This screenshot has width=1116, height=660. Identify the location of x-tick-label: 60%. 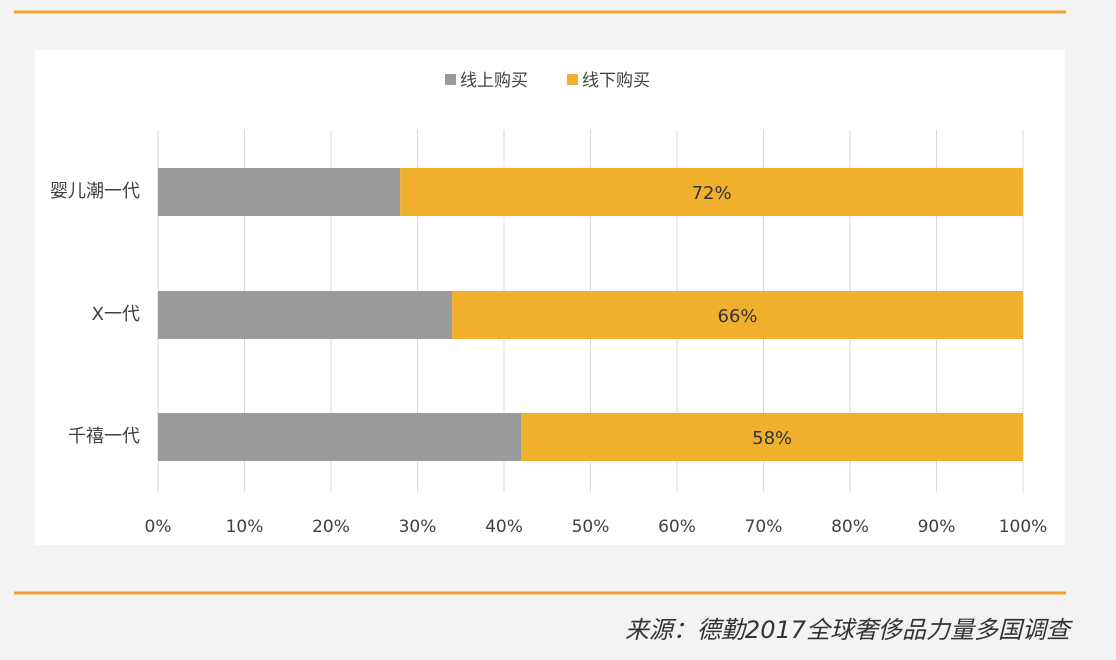
(677, 527).